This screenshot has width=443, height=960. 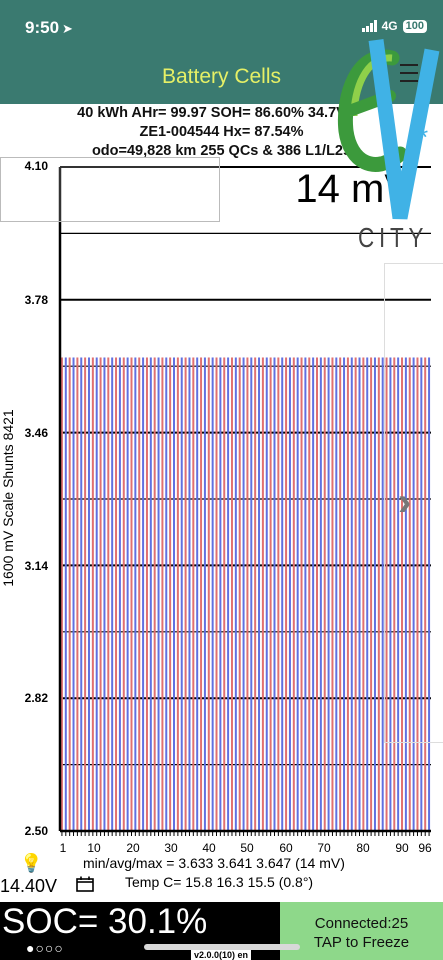 I want to click on lightbulb-icon: 💡, so click(x=31, y=863).